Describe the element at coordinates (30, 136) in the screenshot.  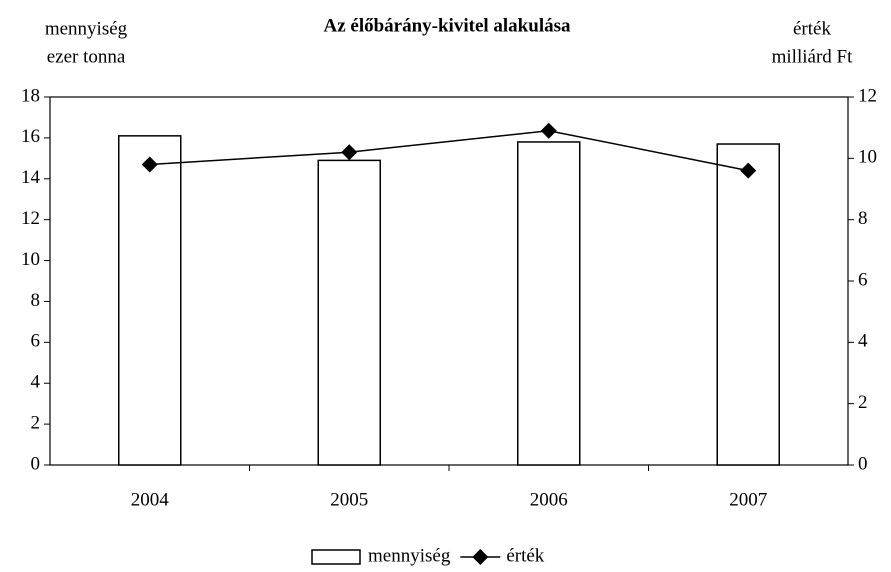
I see `y-tick-label: 16` at that location.